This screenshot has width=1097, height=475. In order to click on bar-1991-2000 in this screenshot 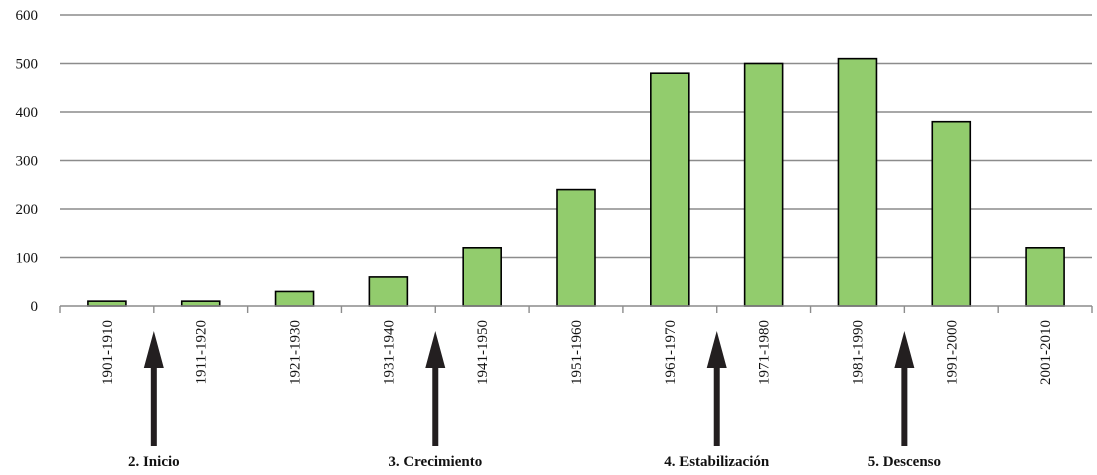, I will do `click(951, 213)`.